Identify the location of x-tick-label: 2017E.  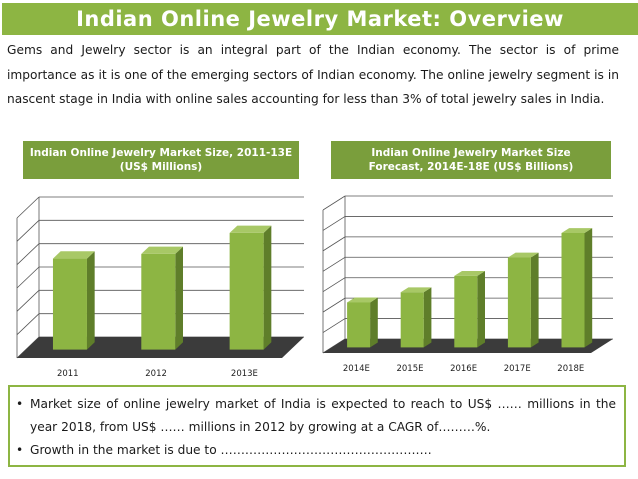
(517, 369).